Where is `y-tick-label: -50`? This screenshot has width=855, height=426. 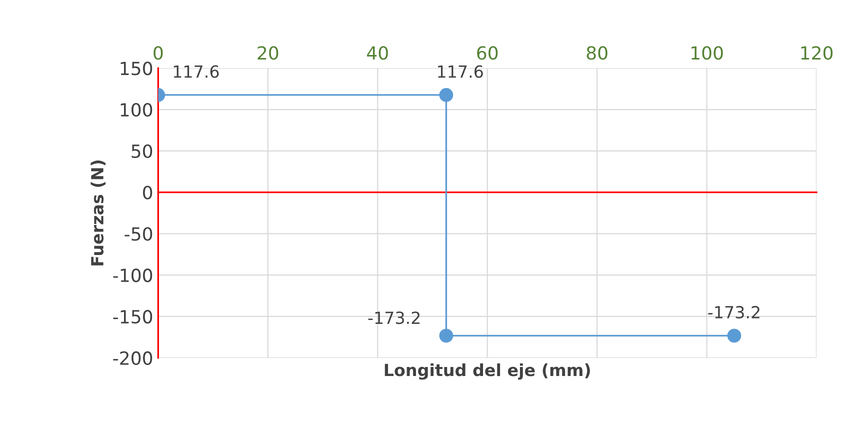 y-tick-label: -50 is located at coordinates (138, 234).